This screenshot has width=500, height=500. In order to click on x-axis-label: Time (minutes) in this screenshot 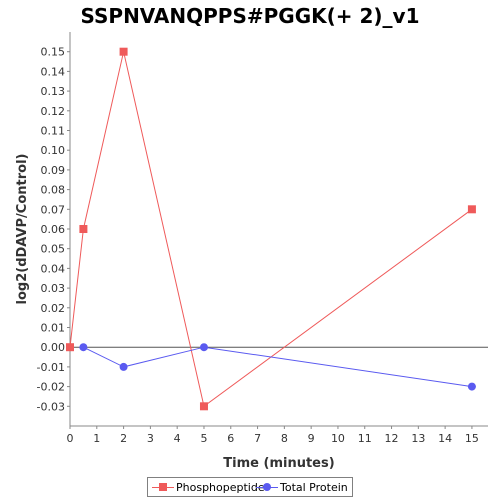, I will do `click(278, 463)`.